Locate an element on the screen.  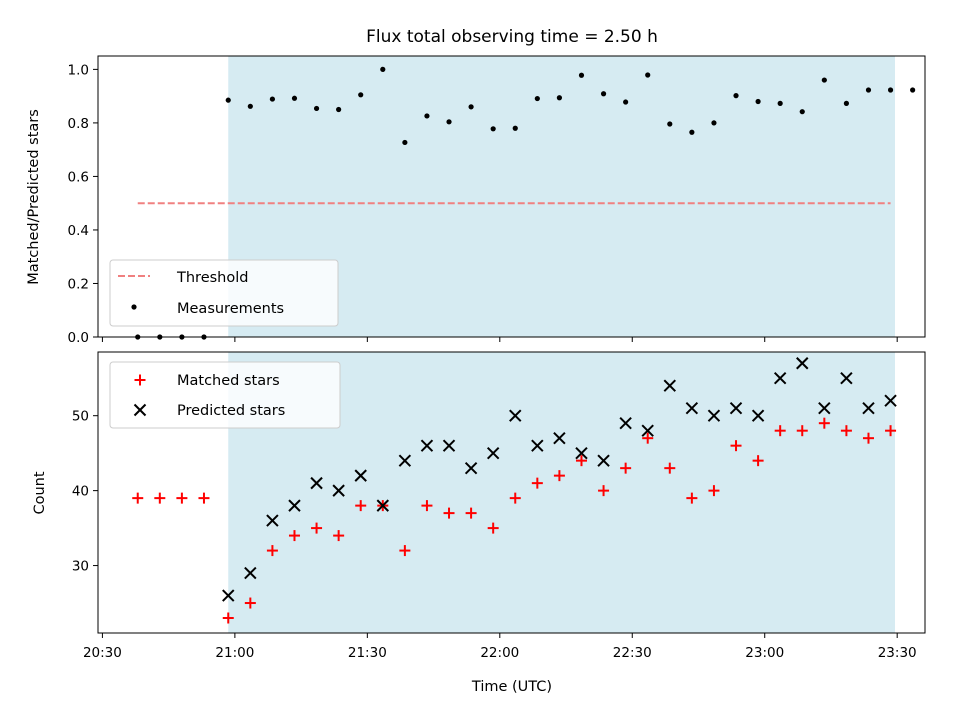
top-legend-box is located at coordinates (224, 293).